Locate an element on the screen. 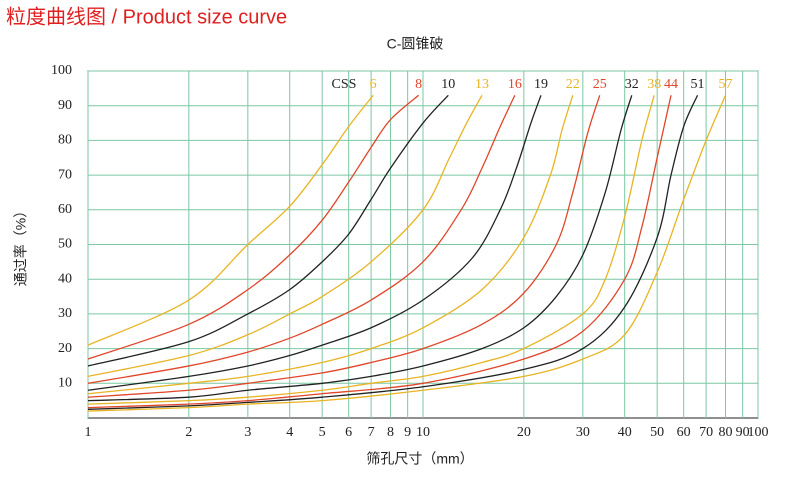  x-tick-label: 1 is located at coordinates (88, 432).